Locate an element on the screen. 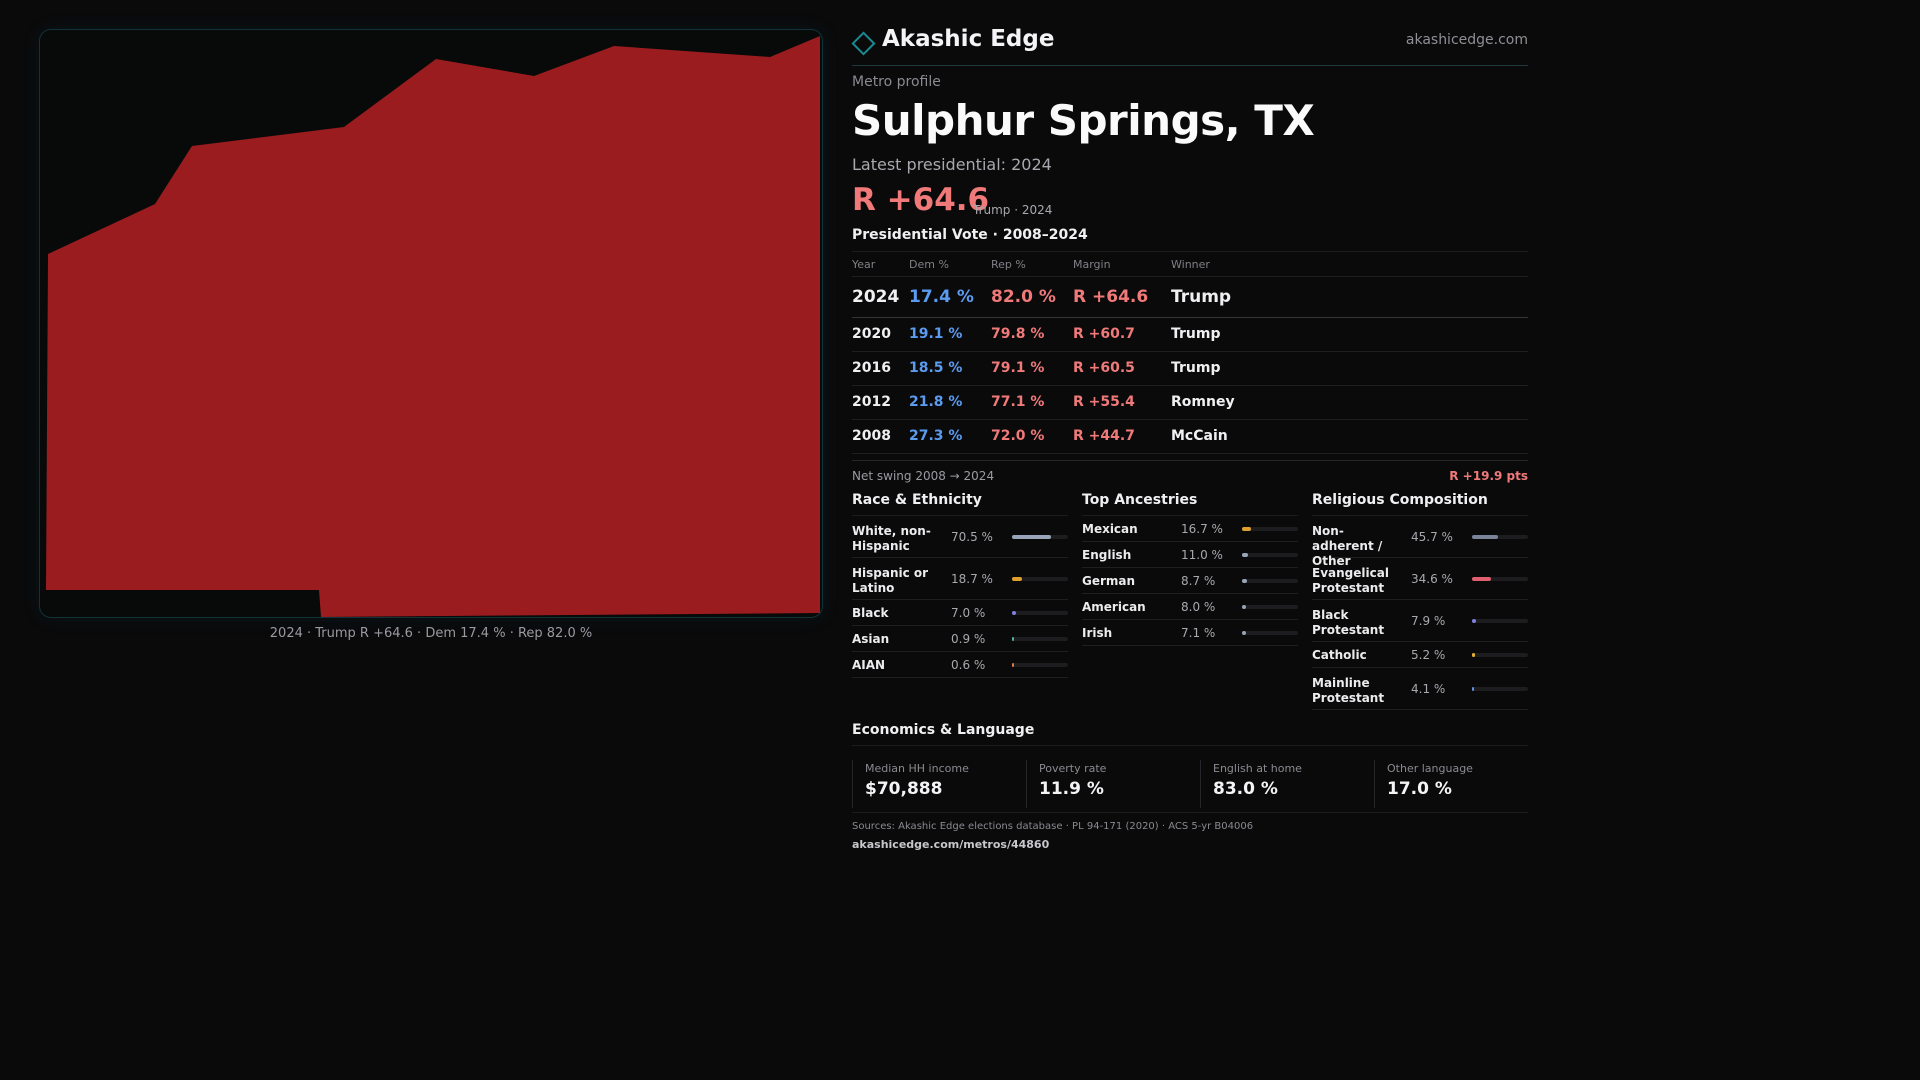  latest-margin-sub: Trump · 2024 is located at coordinates (1013, 210).